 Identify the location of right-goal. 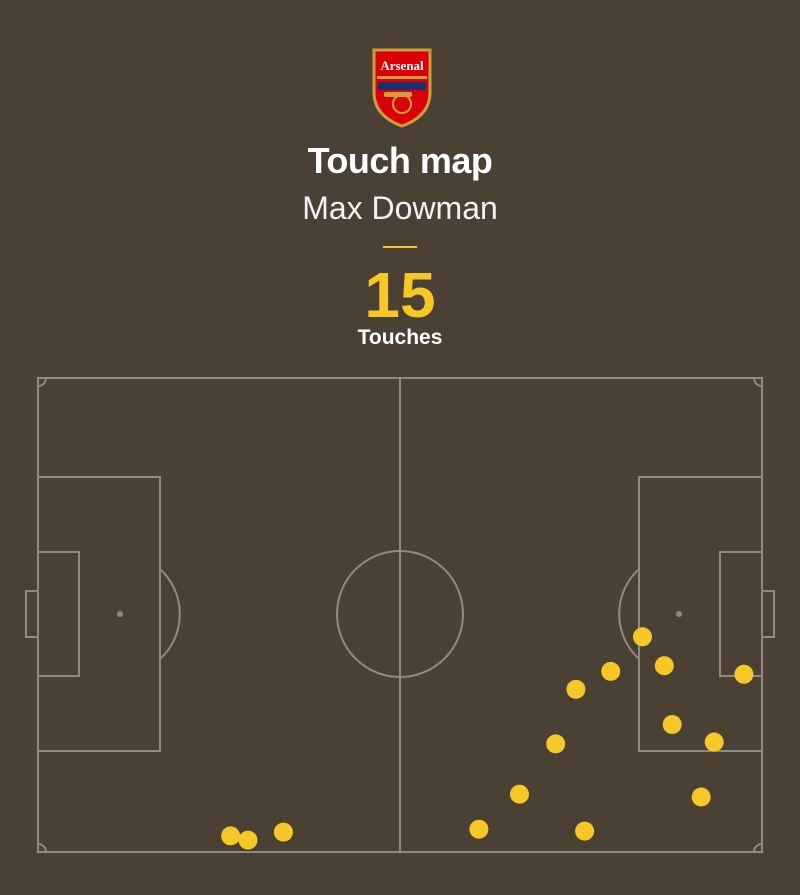
(768, 614).